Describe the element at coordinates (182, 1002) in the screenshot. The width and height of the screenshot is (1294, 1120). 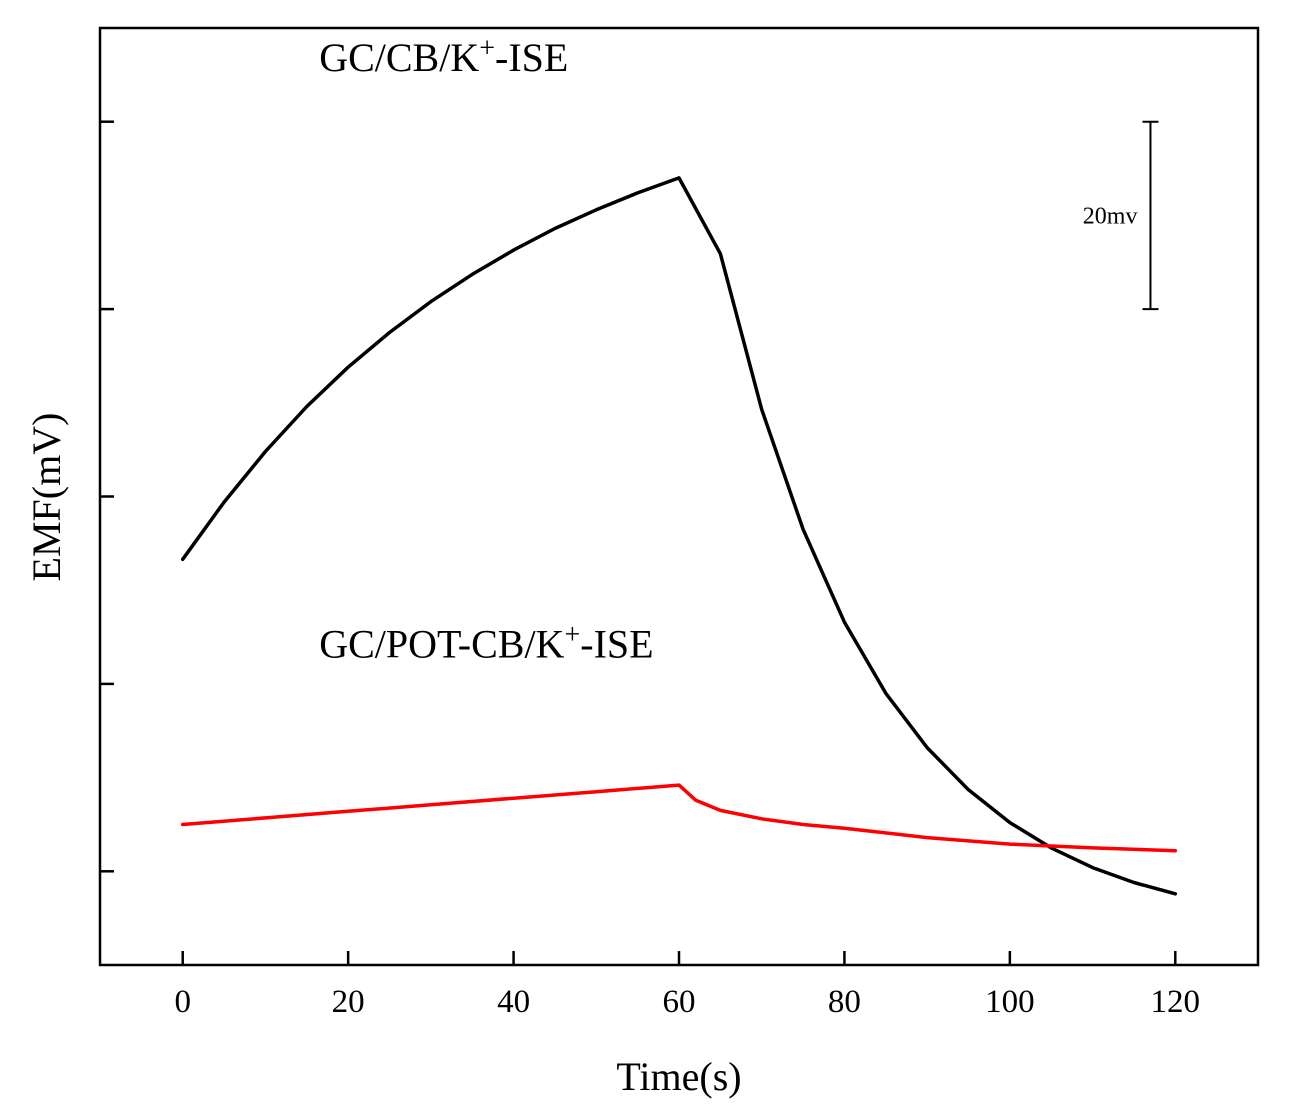
I see `x-tick-label: 0` at that location.